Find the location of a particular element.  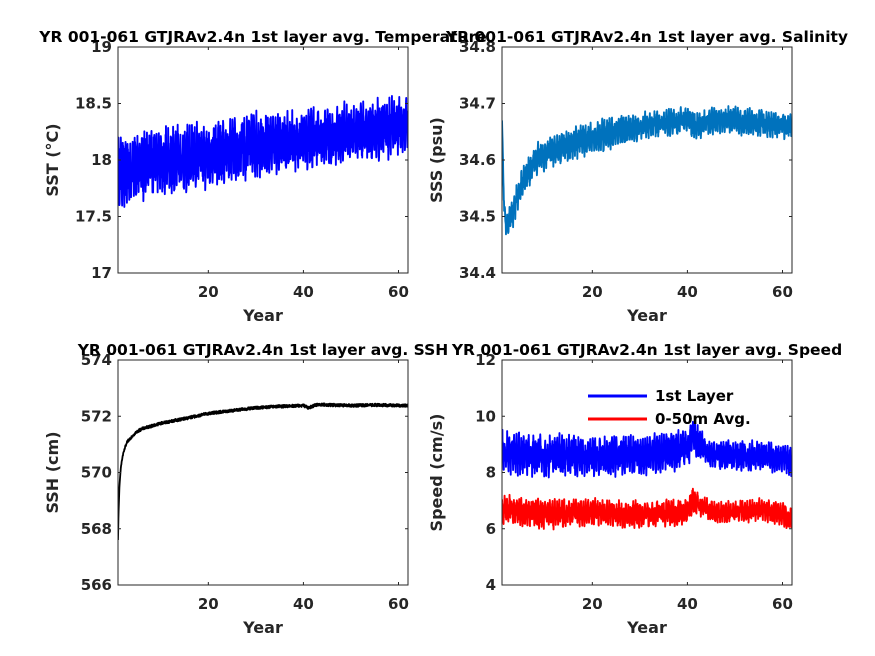

y-tick-label: 34.8 is located at coordinates (477, 47).